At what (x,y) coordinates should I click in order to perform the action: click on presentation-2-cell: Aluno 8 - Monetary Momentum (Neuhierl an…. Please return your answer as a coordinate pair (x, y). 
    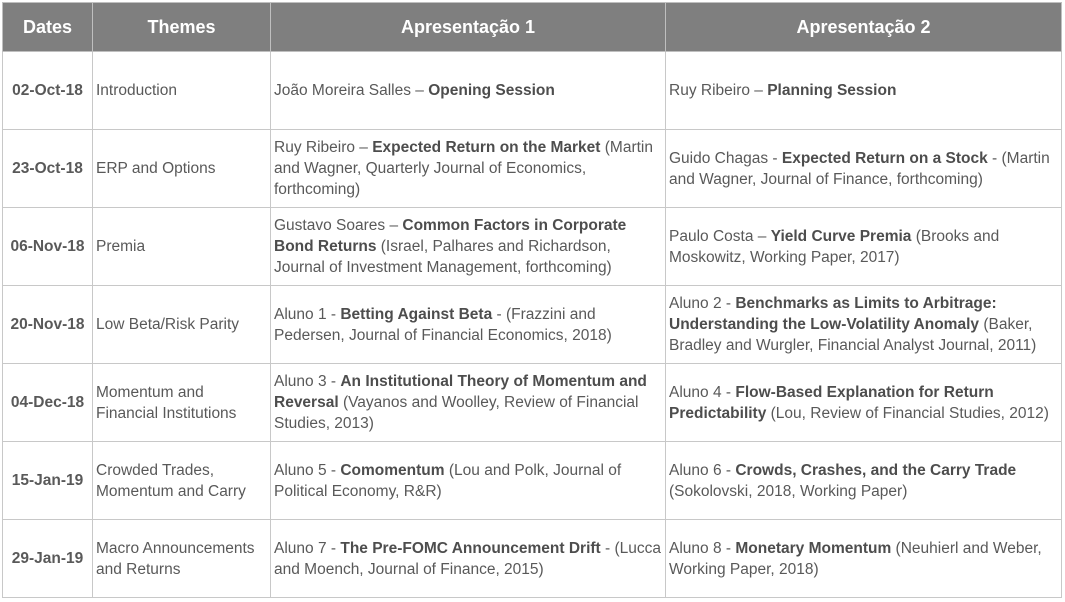
    Looking at the image, I should click on (863, 558).